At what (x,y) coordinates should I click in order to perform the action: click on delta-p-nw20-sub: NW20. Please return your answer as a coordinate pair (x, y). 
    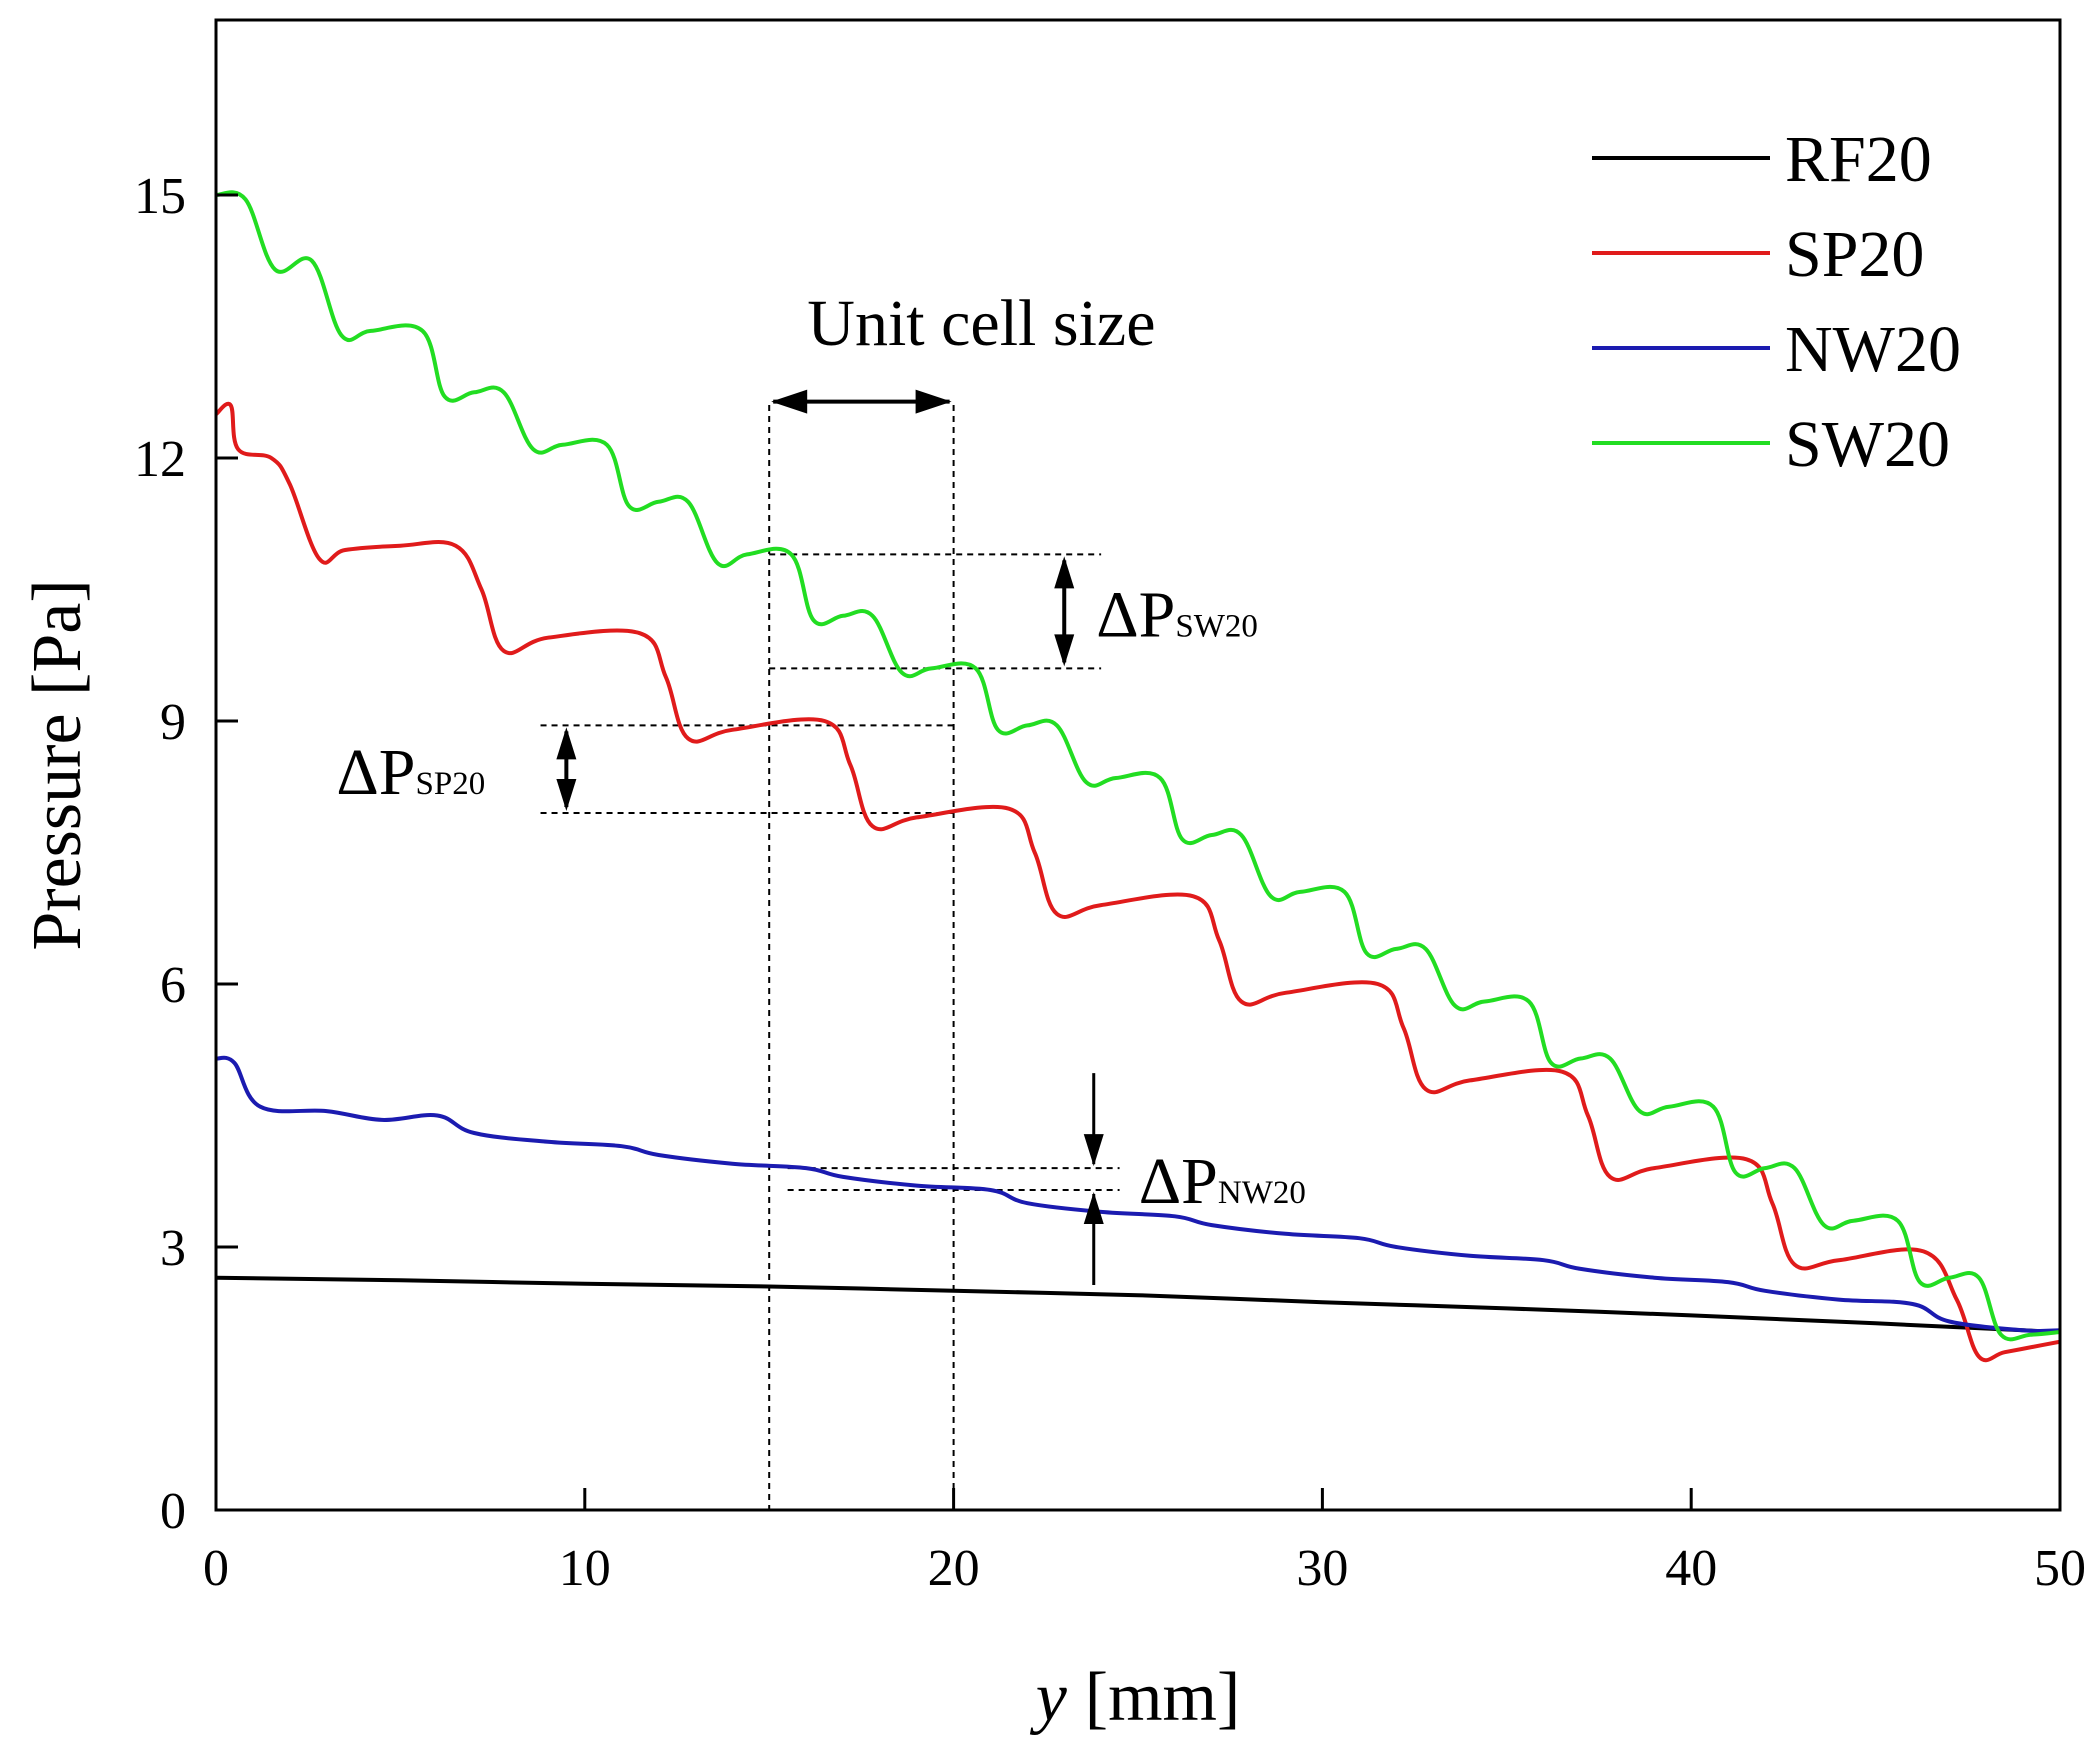
    Looking at the image, I should click on (1262, 1193).